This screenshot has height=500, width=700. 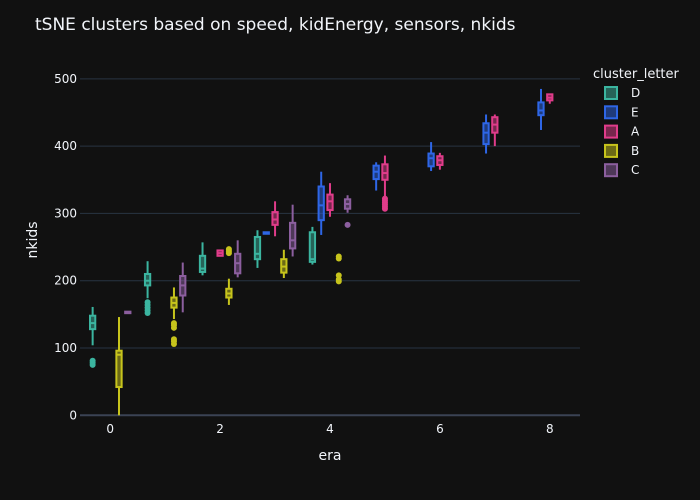 What do you see at coordinates (65, 247) in the screenshot?
I see `y-tick-labels: 0 100 200 300 400 500` at bounding box center [65, 247].